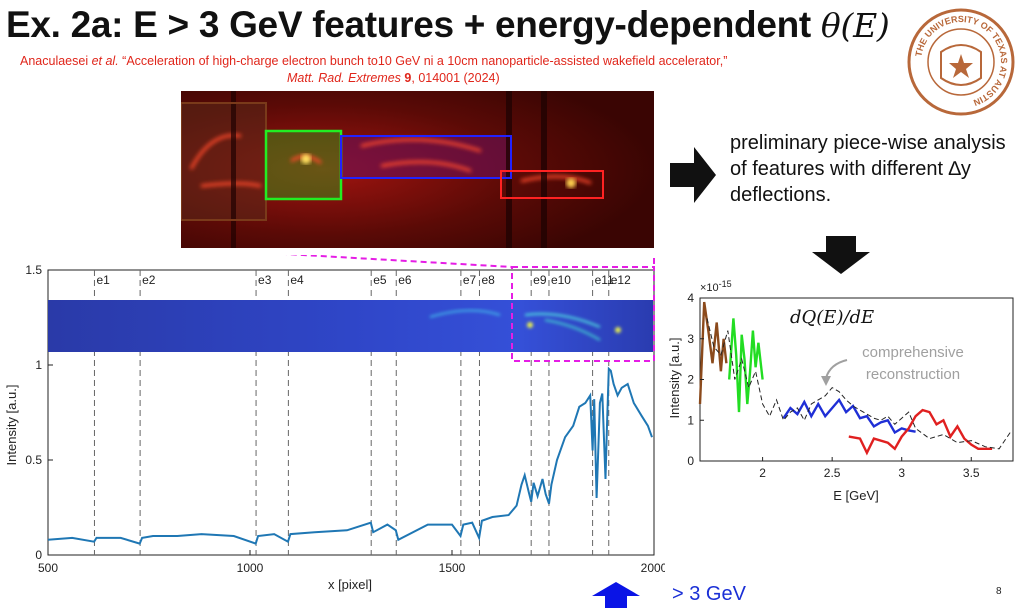 The width and height of the screenshot is (1024, 614). What do you see at coordinates (621, 280) in the screenshot?
I see `marker-label: e12` at bounding box center [621, 280].